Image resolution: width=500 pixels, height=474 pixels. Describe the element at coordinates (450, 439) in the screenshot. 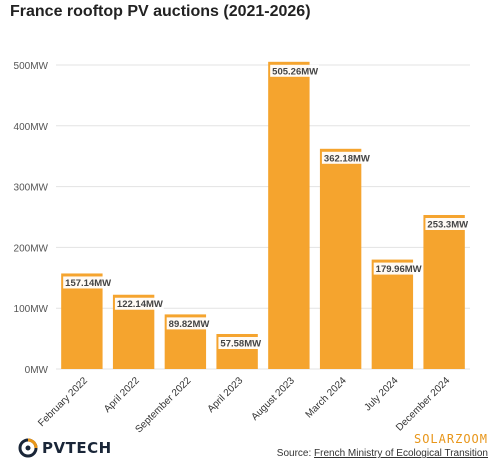

I see `solarzoom-watermark: SOLARZOOM` at that location.